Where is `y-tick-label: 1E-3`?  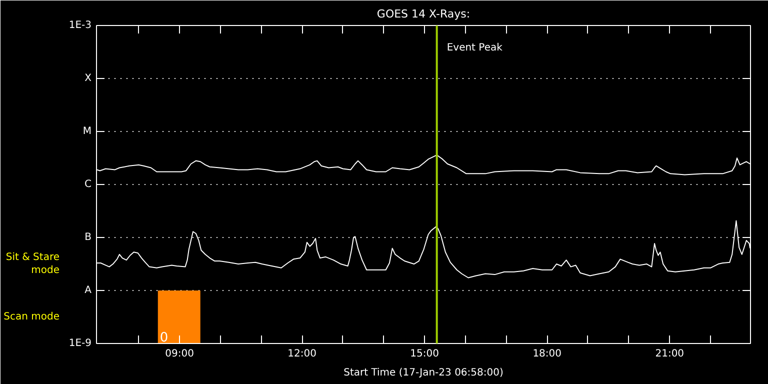
y-tick-label: 1E-3 is located at coordinates (80, 25).